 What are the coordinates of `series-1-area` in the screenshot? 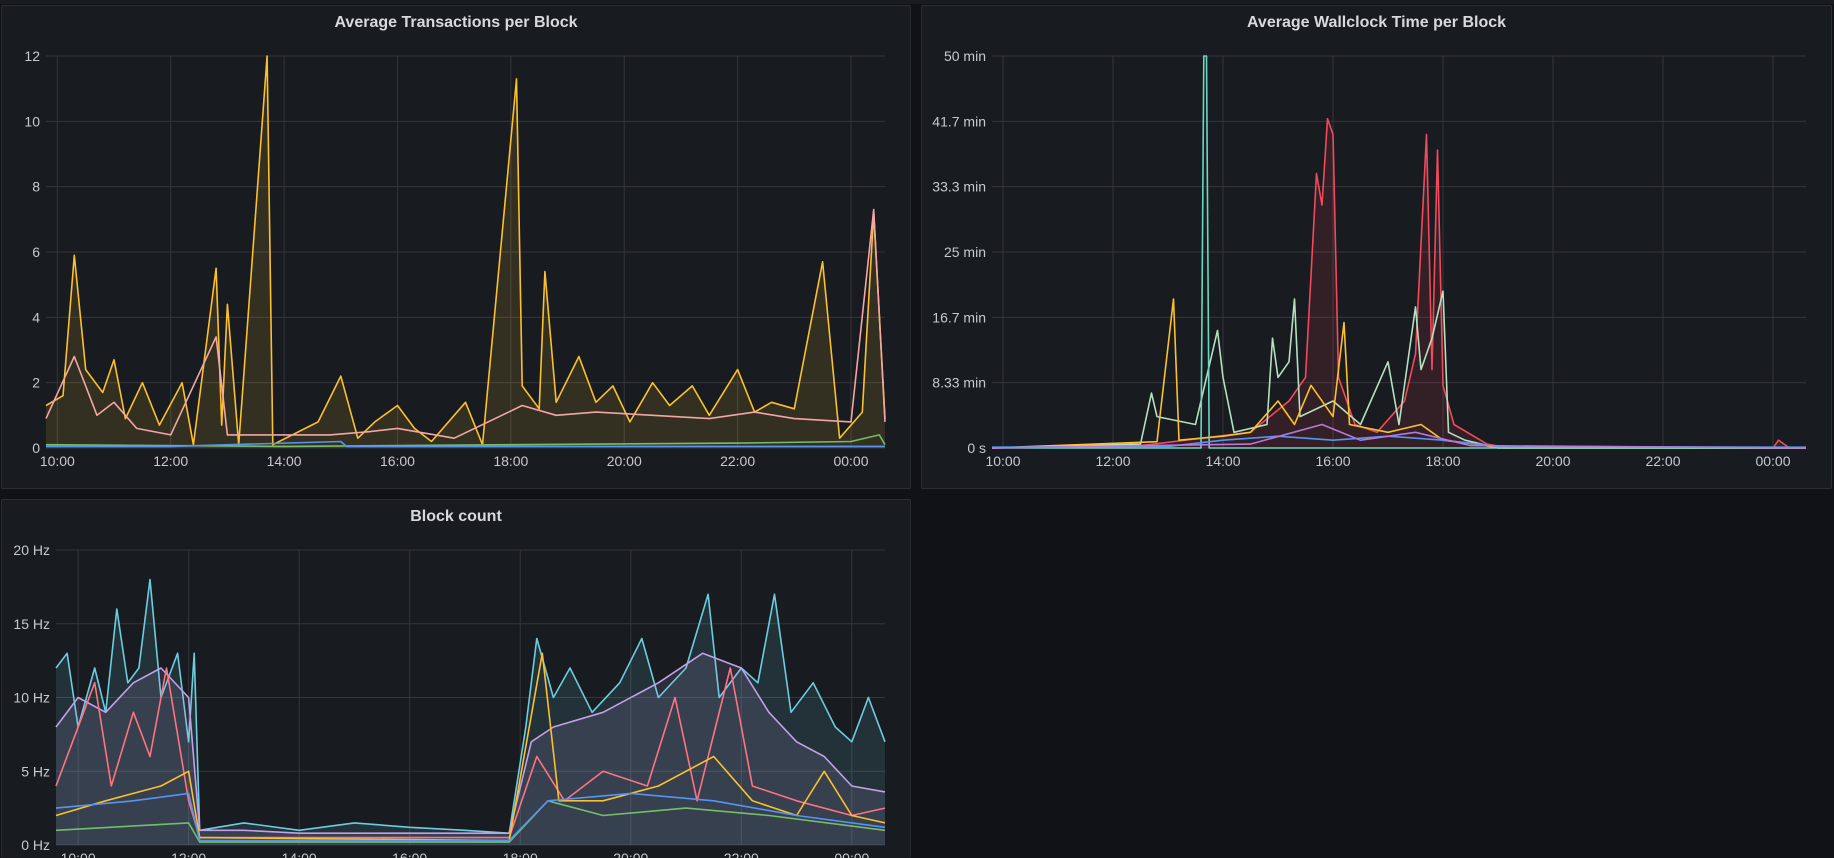 It's located at (470, 712).